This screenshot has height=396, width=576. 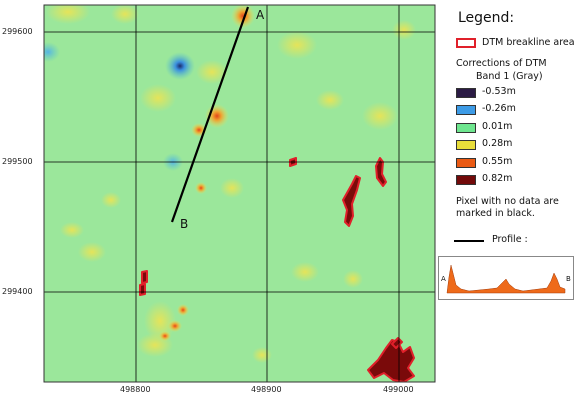 I want to click on profile-line-swatch, so click(x=469, y=241).